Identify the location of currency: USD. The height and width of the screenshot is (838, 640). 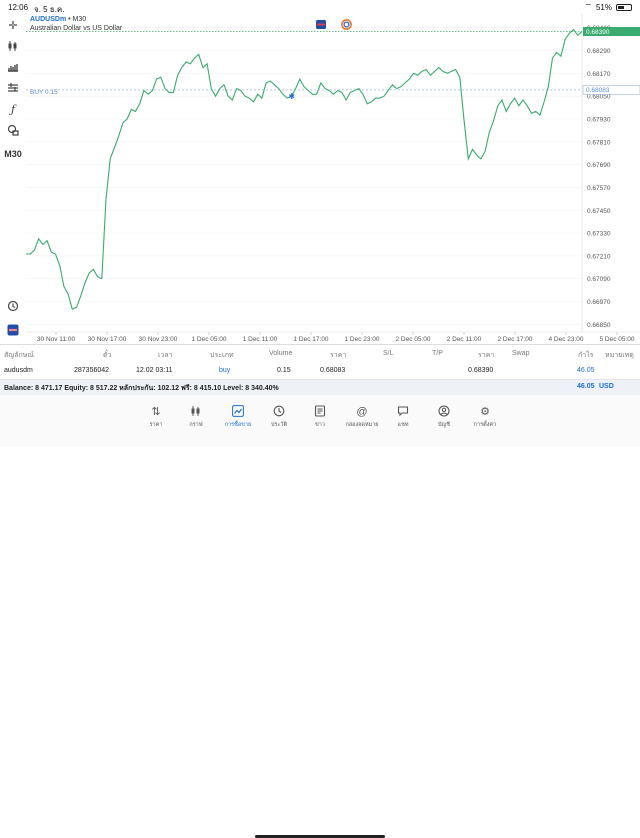
(606, 386).